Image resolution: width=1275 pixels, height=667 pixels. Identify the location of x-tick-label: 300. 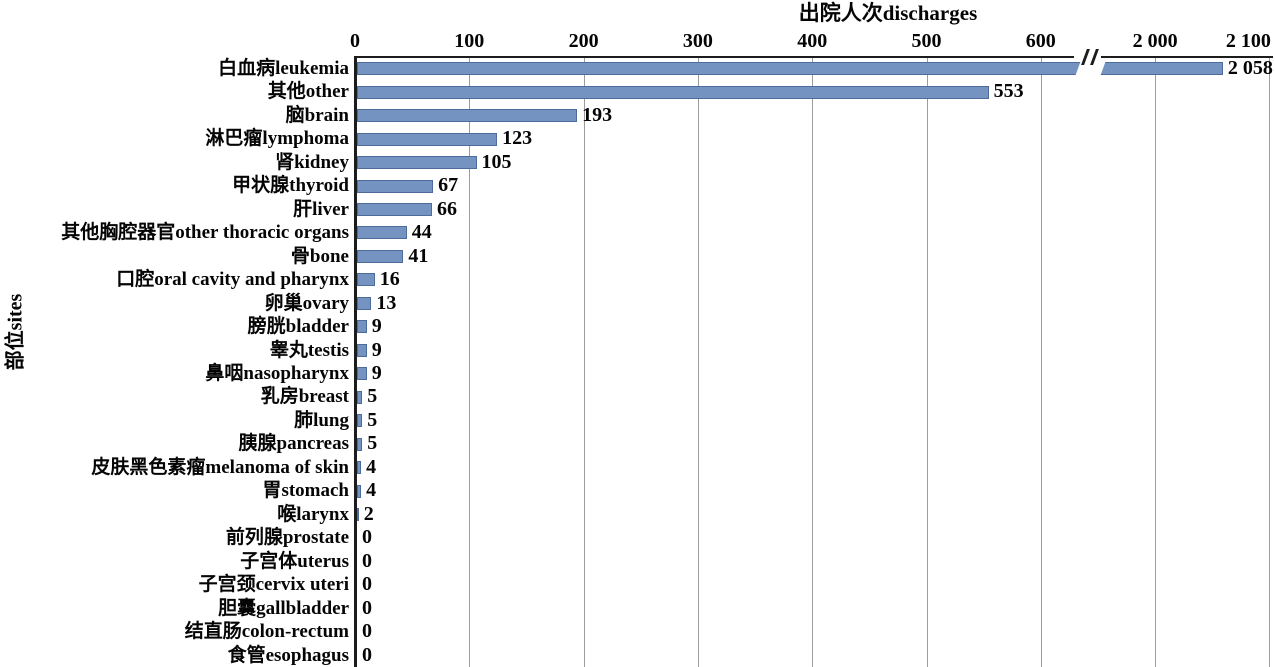
(697, 41).